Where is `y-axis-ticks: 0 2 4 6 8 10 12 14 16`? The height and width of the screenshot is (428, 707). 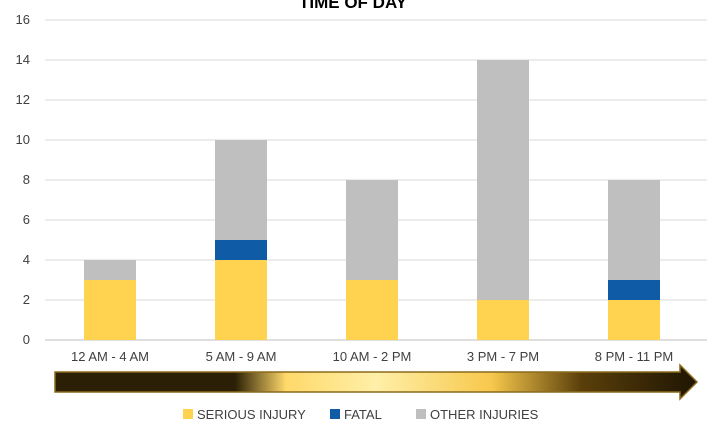
y-axis-ticks: 0 2 4 6 8 10 12 14 16 is located at coordinates (23, 179).